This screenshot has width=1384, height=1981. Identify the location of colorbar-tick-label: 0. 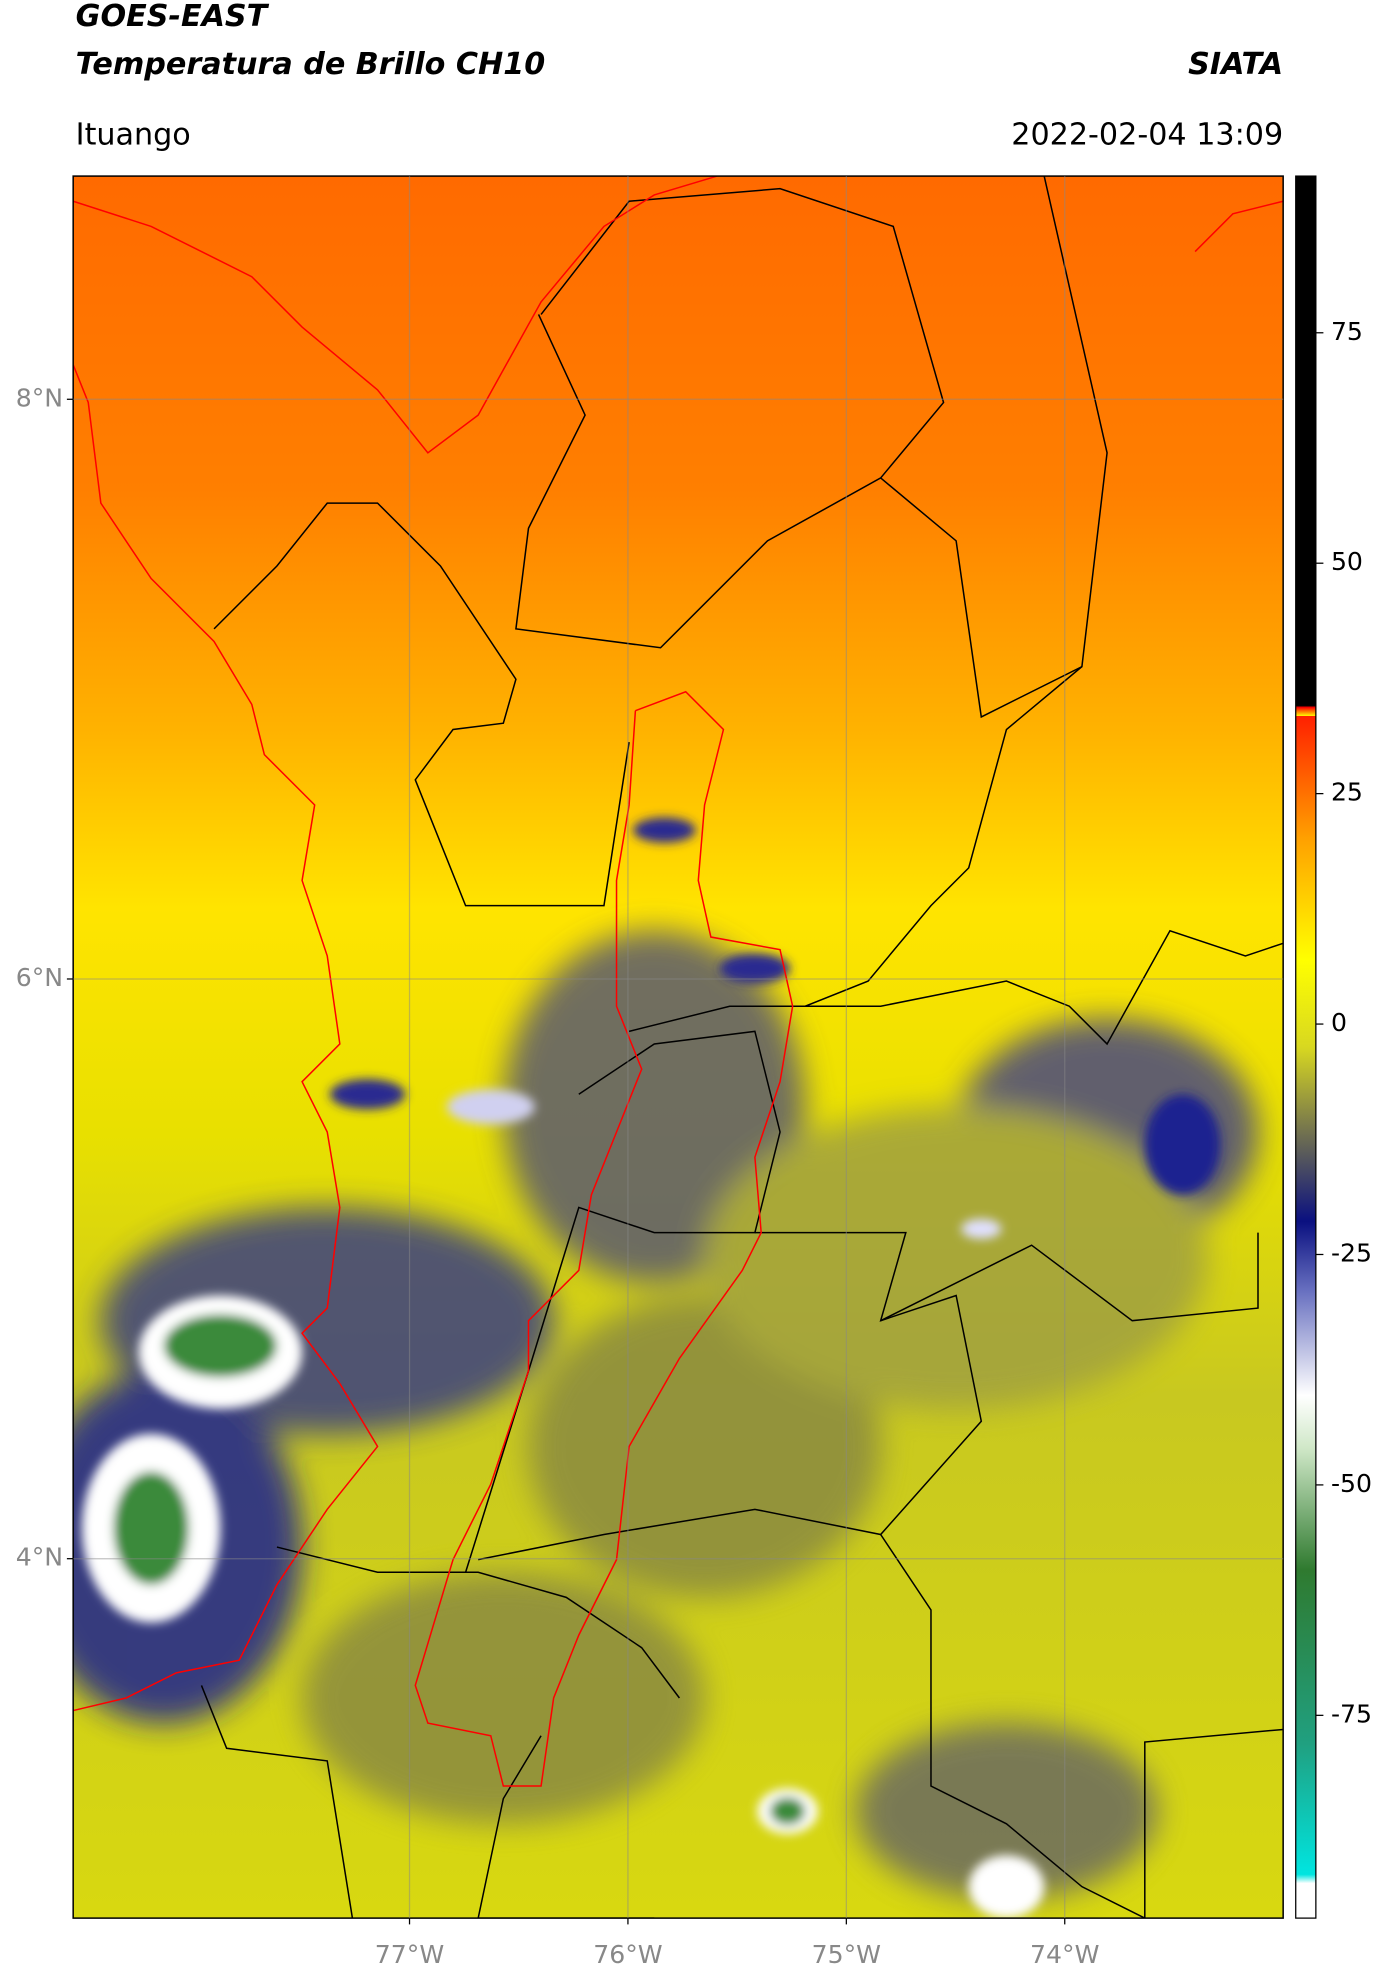
(1339, 1022).